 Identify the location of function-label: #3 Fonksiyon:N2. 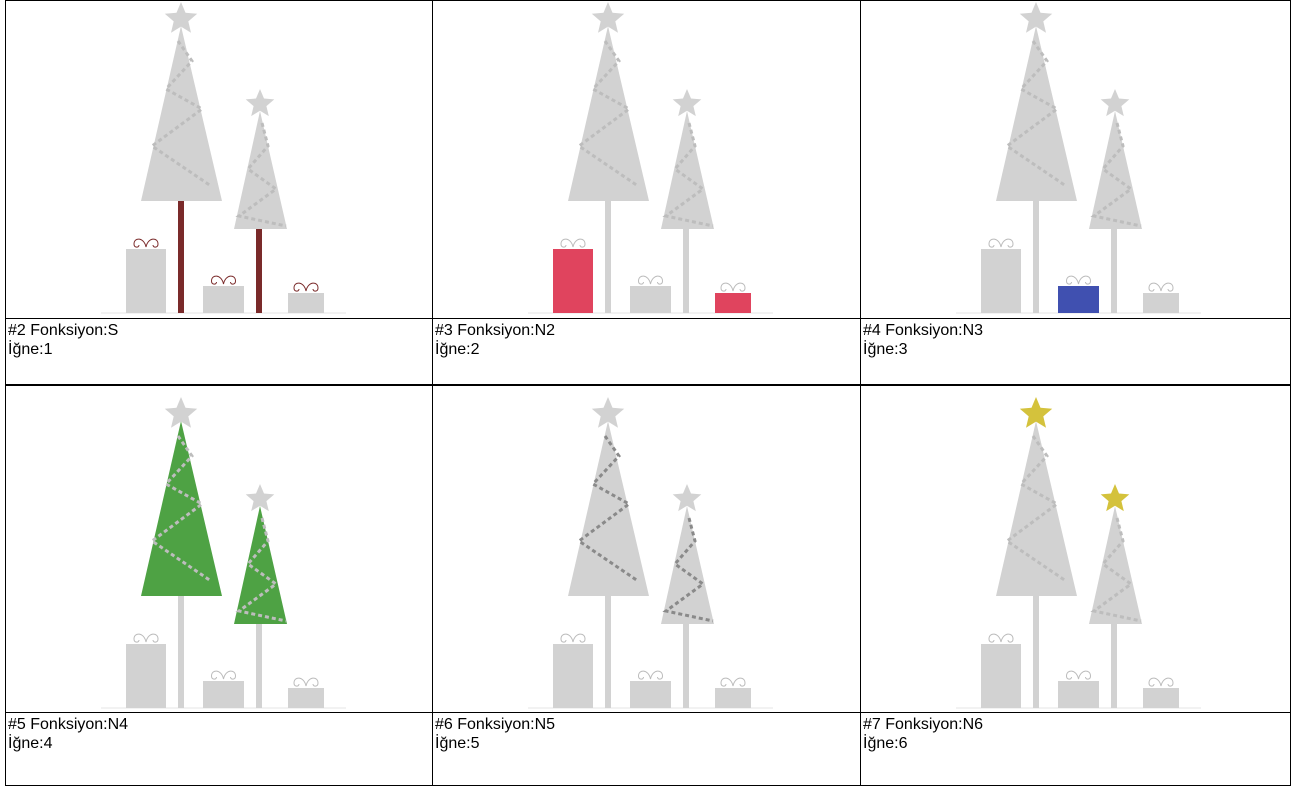
(495, 330).